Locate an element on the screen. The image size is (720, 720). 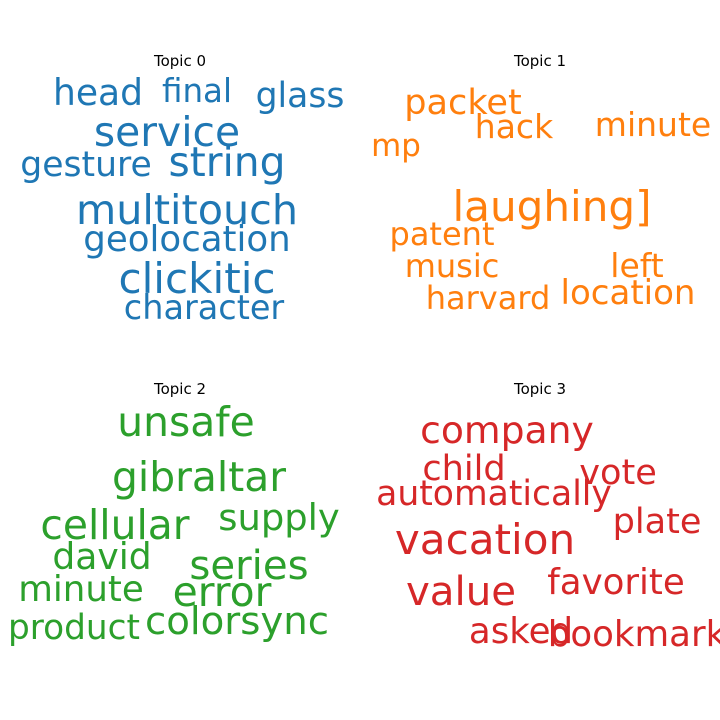
topic-0-word: final is located at coordinates (197, 91).